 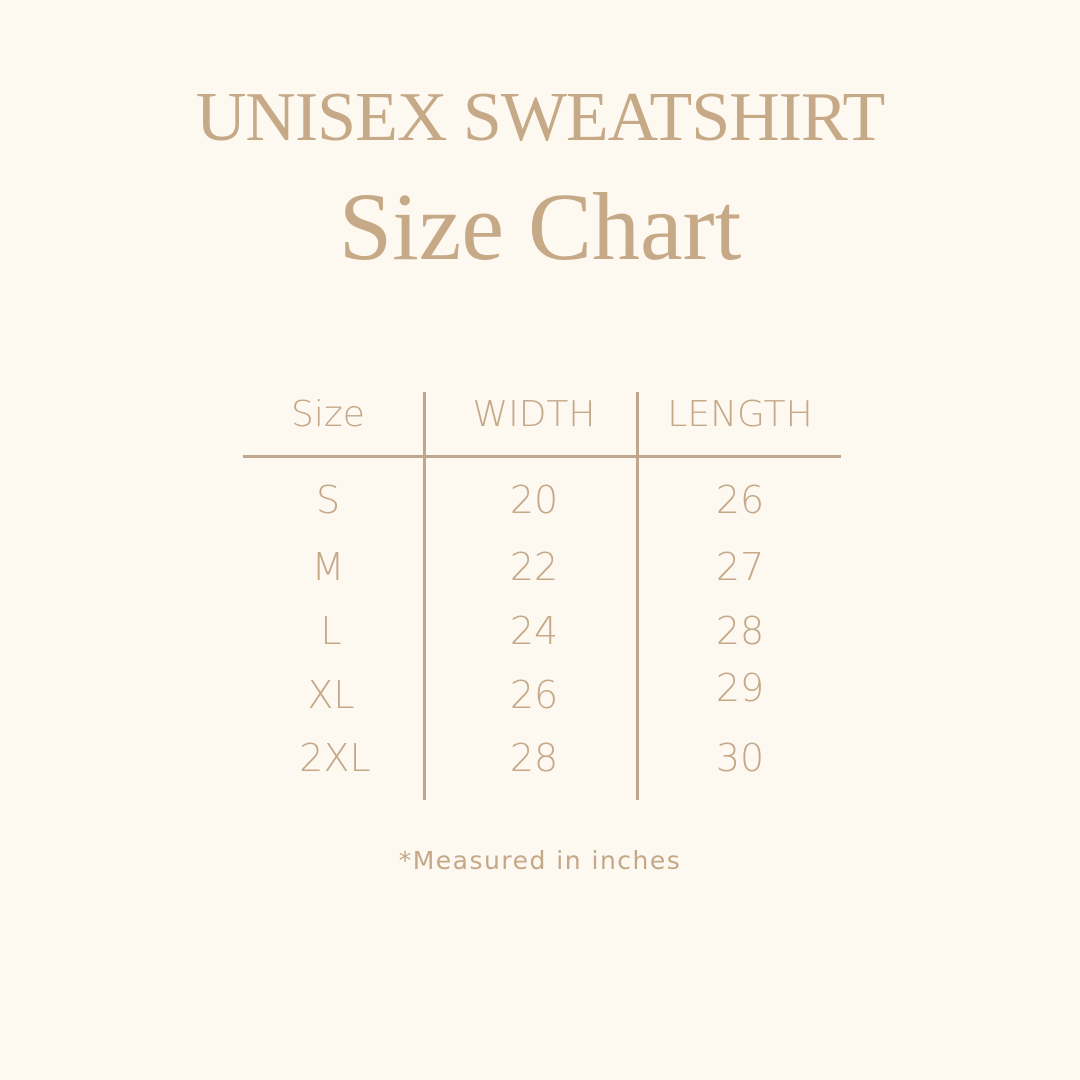 What do you see at coordinates (542, 456) in the screenshot?
I see `header-divider` at bounding box center [542, 456].